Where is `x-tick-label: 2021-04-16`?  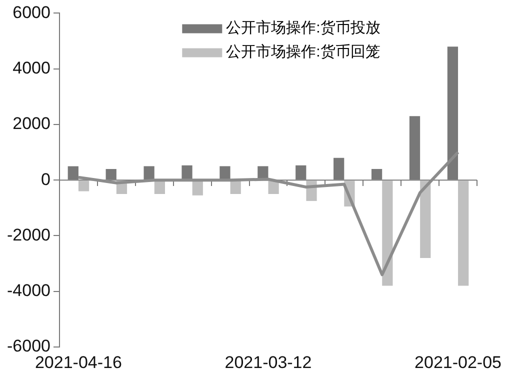
x-tick-label: 2021-04-16 is located at coordinates (78, 362).